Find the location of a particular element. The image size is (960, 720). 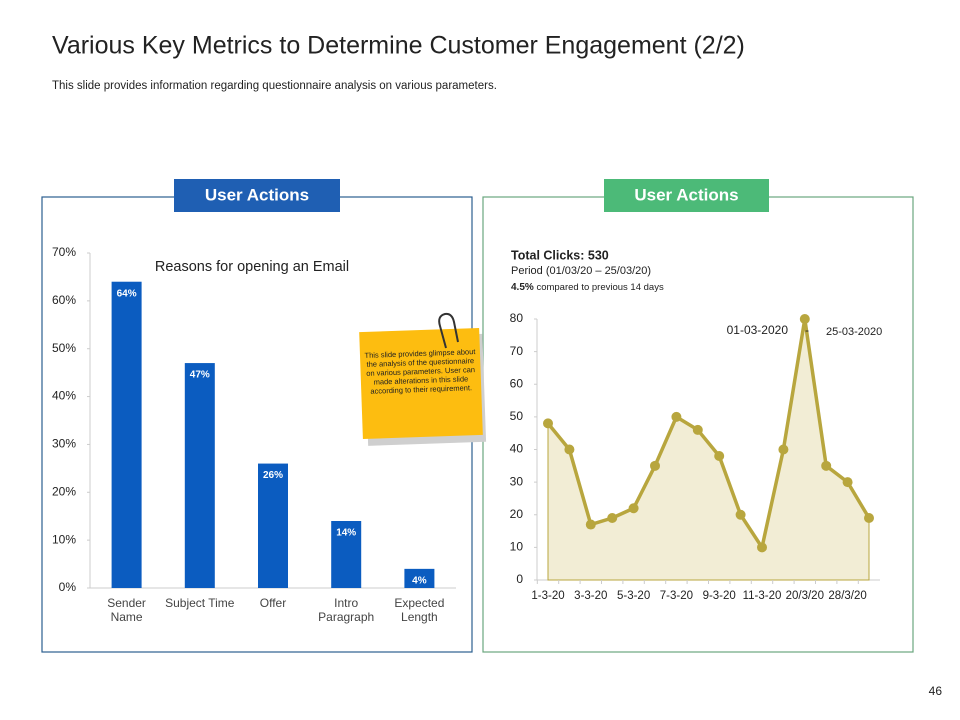

x-tick-label-box: Expected Length is located at coordinates (419, 610).